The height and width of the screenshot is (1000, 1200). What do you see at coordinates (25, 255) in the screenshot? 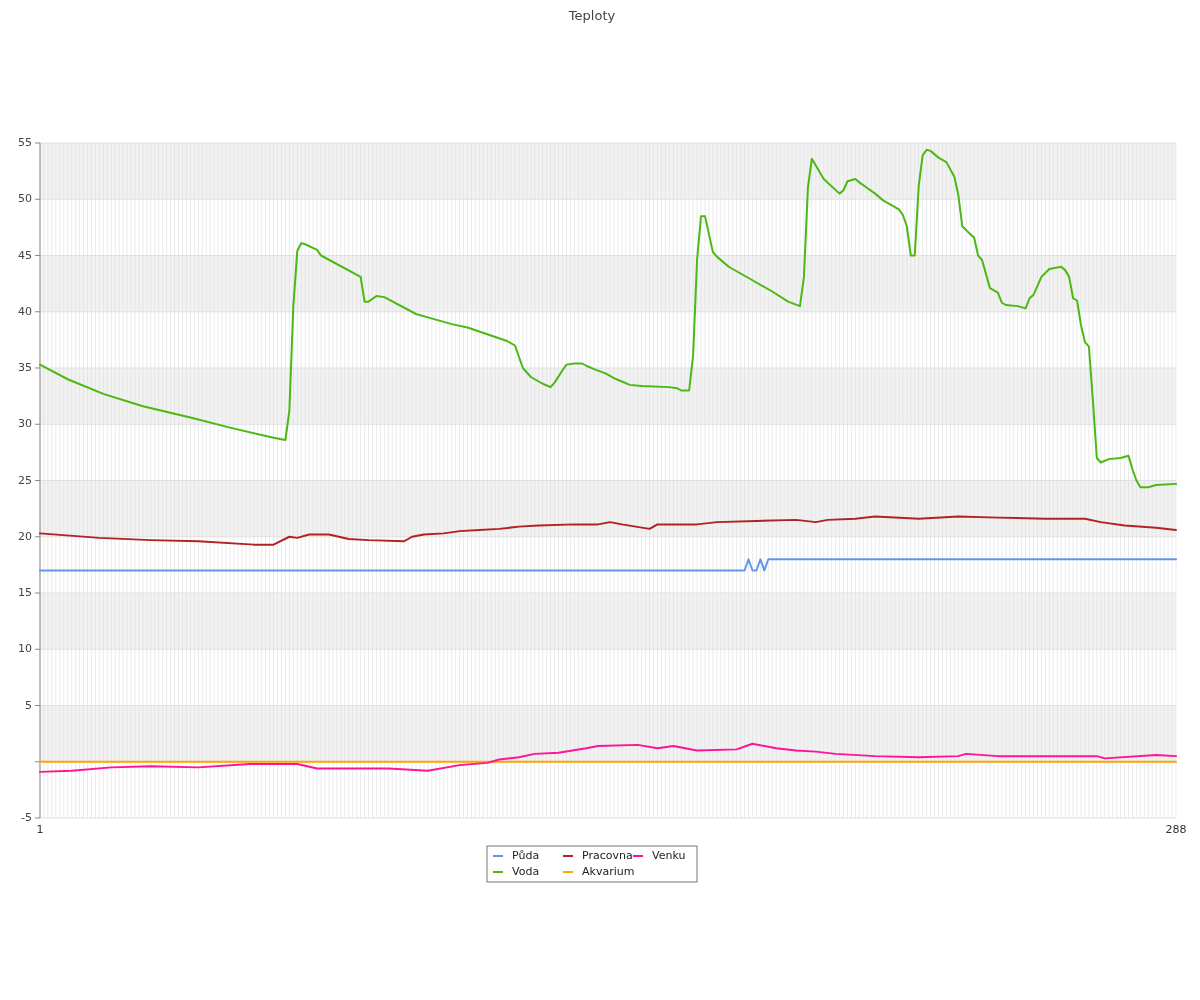
I see `y-tick-label: 45` at bounding box center [25, 255].